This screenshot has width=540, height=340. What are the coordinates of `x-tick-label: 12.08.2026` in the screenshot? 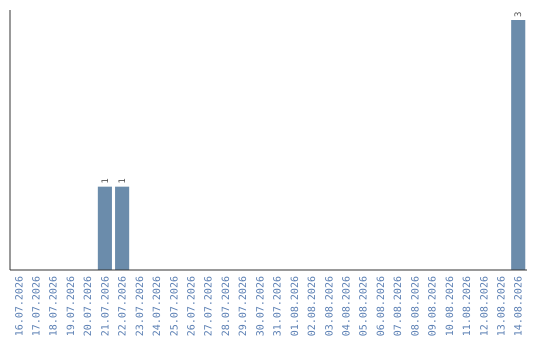 It's located at (484, 306).